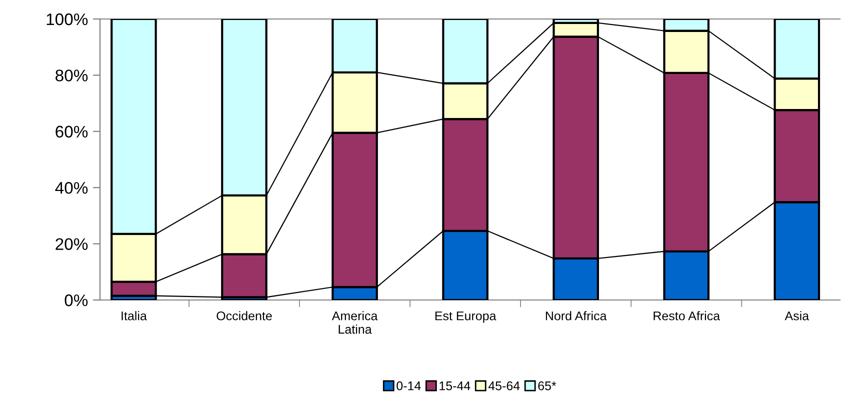 This screenshot has width=843, height=414. Describe the element at coordinates (355, 322) in the screenshot. I see `x-tick-label: America Latina` at that location.